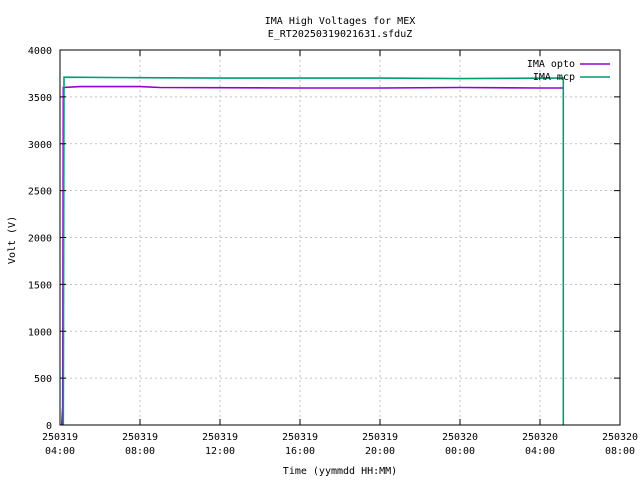  Describe the element at coordinates (40, 145) in the screenshot. I see `y-tick-label: 3000` at that location.